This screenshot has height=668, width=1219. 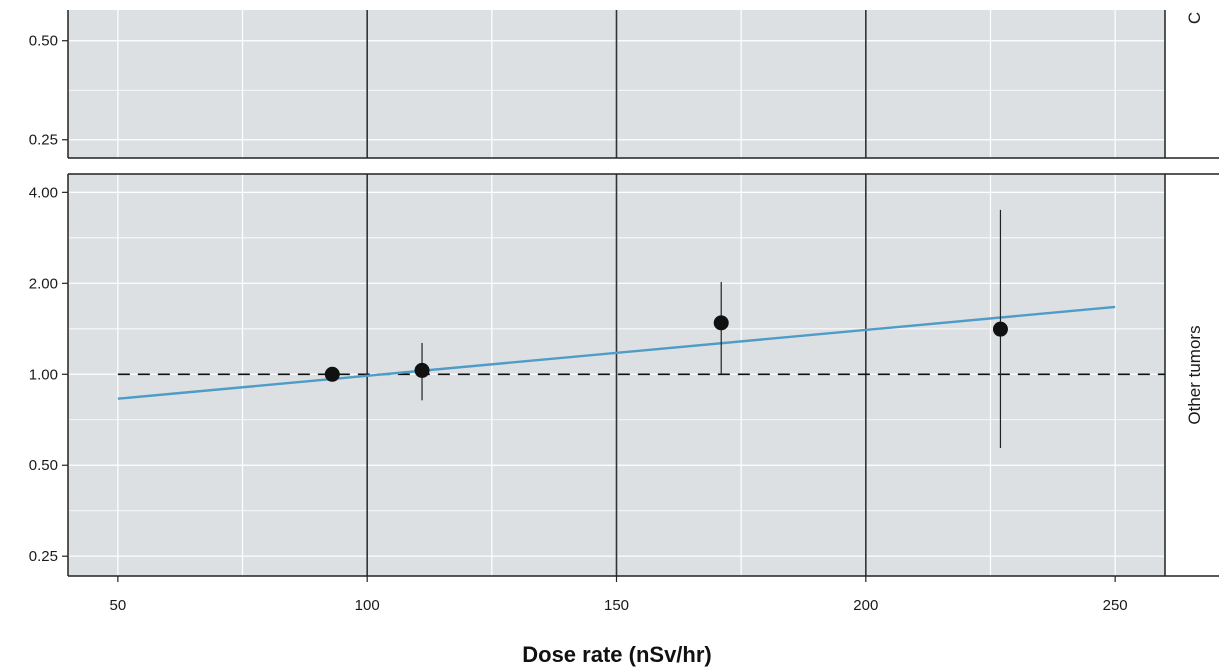 What do you see at coordinates (1194, 18) in the screenshot?
I see `panel-strip-label: C` at bounding box center [1194, 18].